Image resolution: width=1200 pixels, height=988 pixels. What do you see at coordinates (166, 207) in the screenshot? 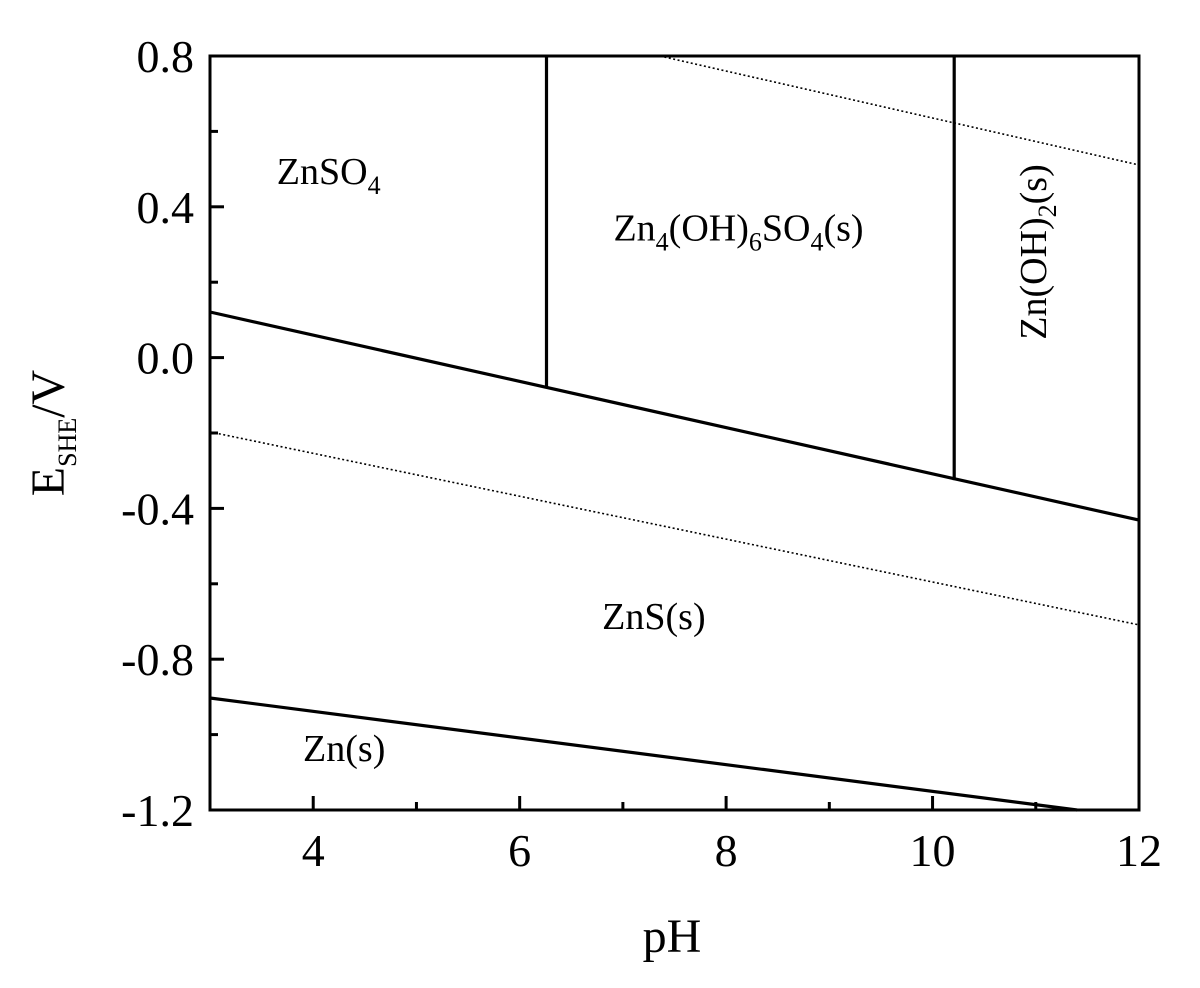
I see `y-tick-label: 0.4` at bounding box center [166, 207].